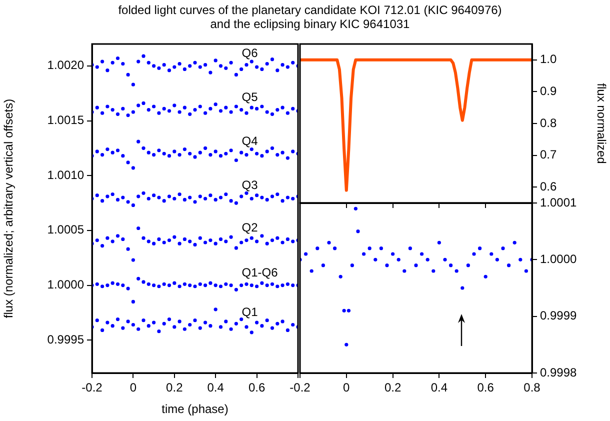  I want to click on y-tick-label: 1.0010, so click(65, 175).